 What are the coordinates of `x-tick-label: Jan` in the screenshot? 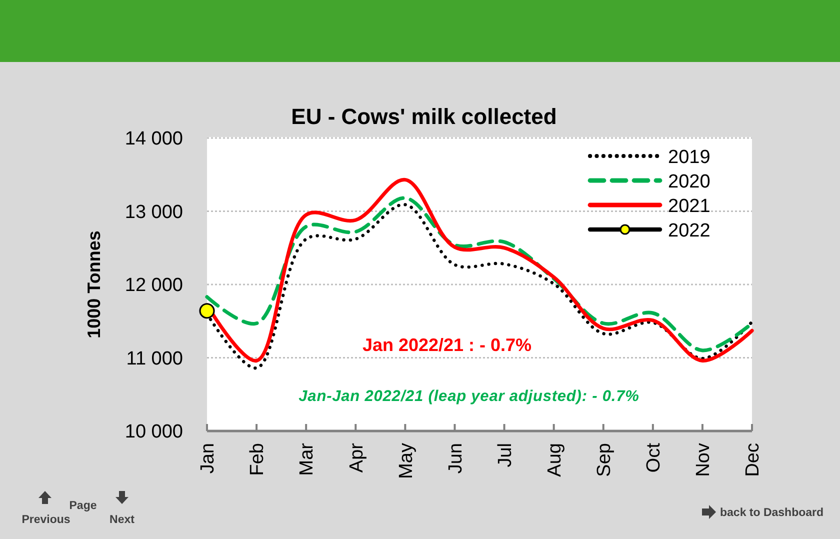 It's located at (208, 458).